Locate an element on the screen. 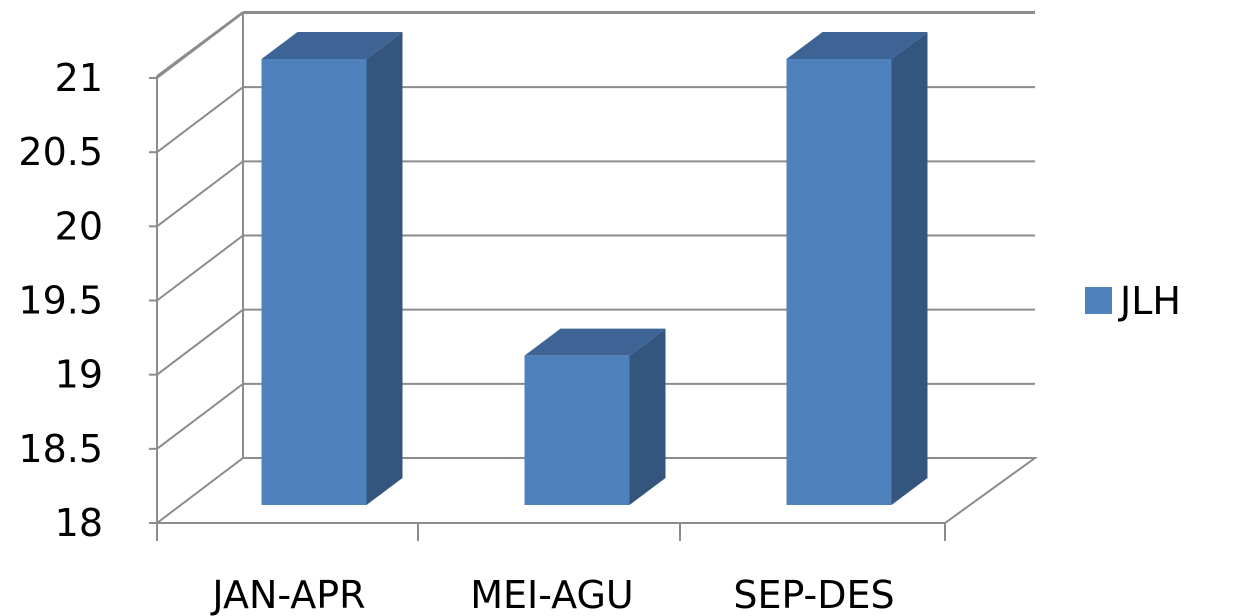 The width and height of the screenshot is (1241, 616). floor-plane is located at coordinates (597, 490).